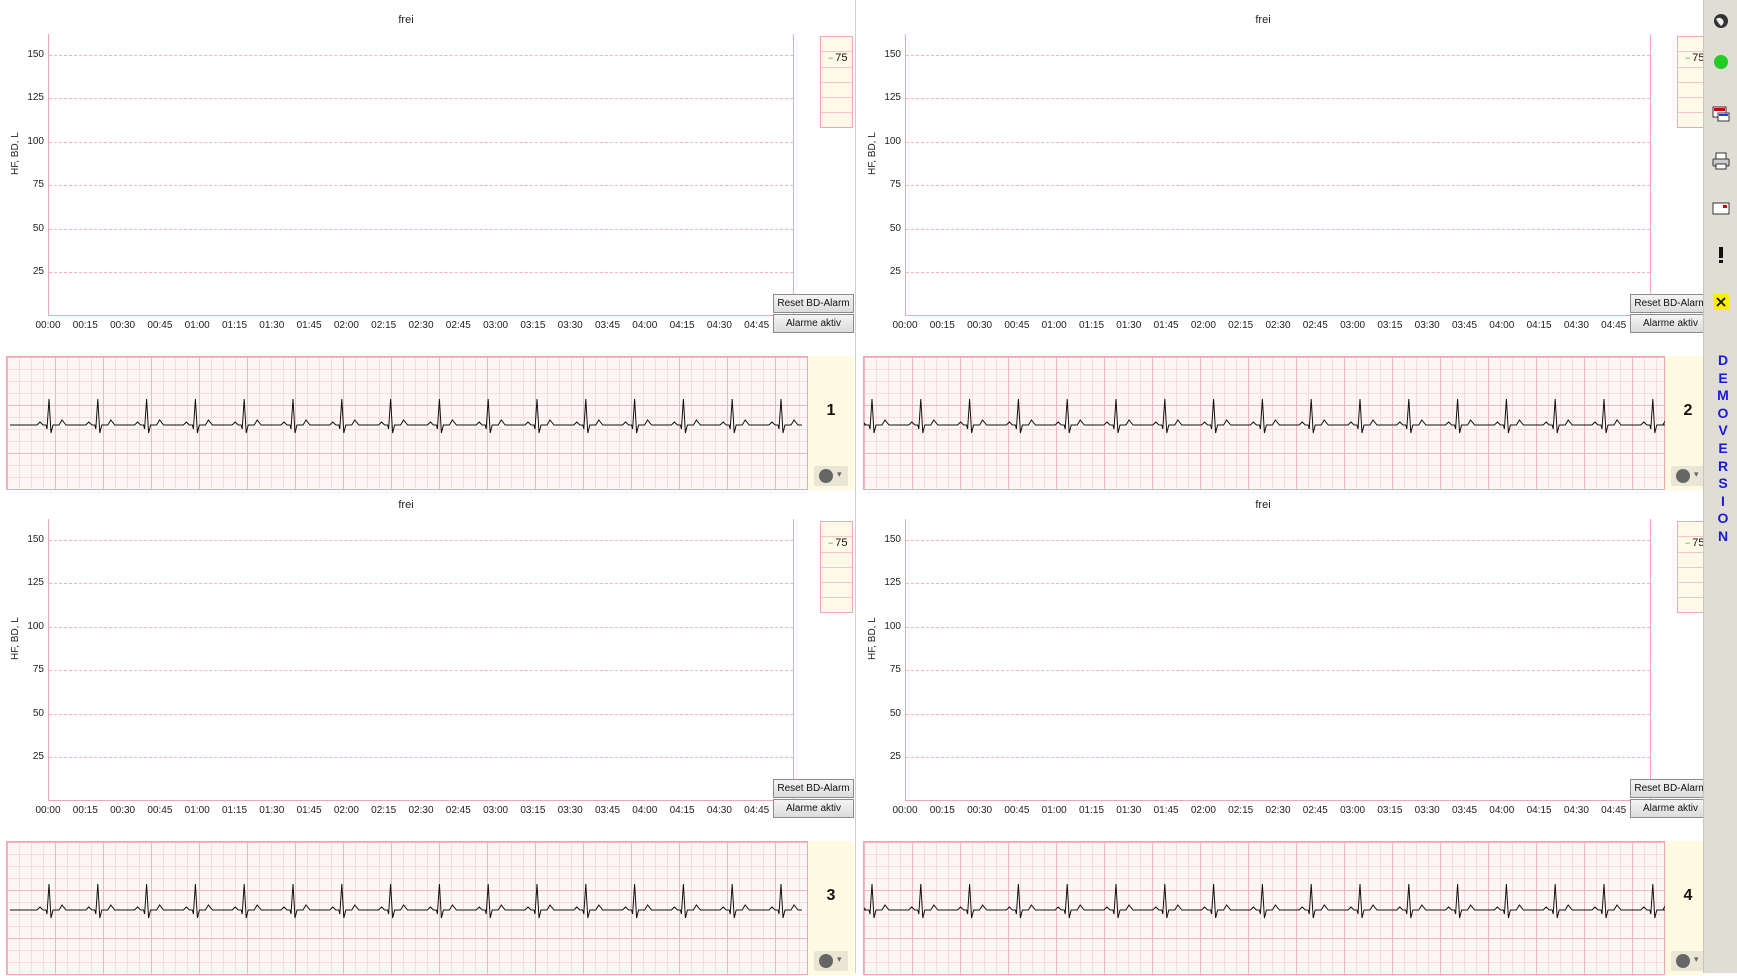  What do you see at coordinates (1721, 161) in the screenshot?
I see `printer-icon` at bounding box center [1721, 161].